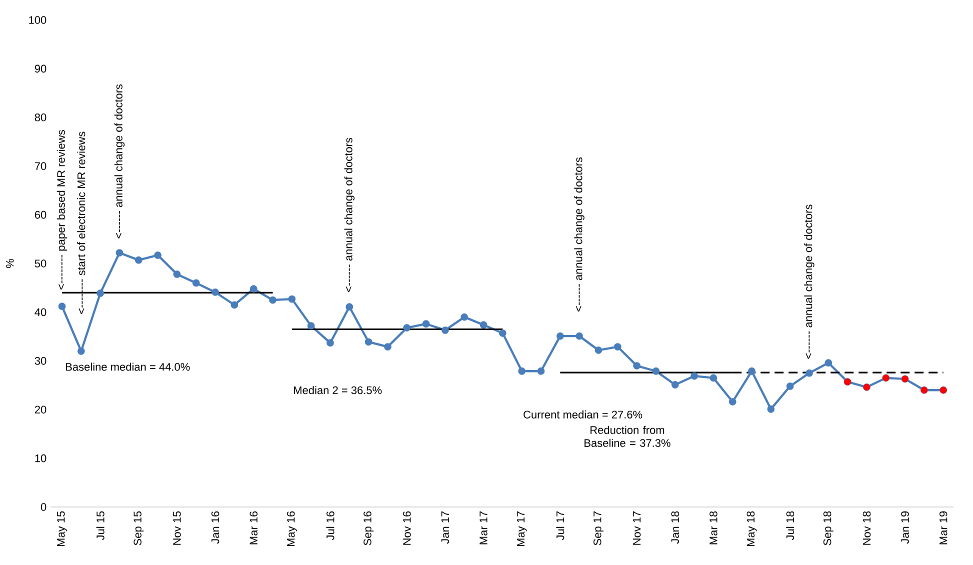 Image resolution: width=973 pixels, height=565 pixels. I want to click on x-tick-label: May 17, so click(521, 528).